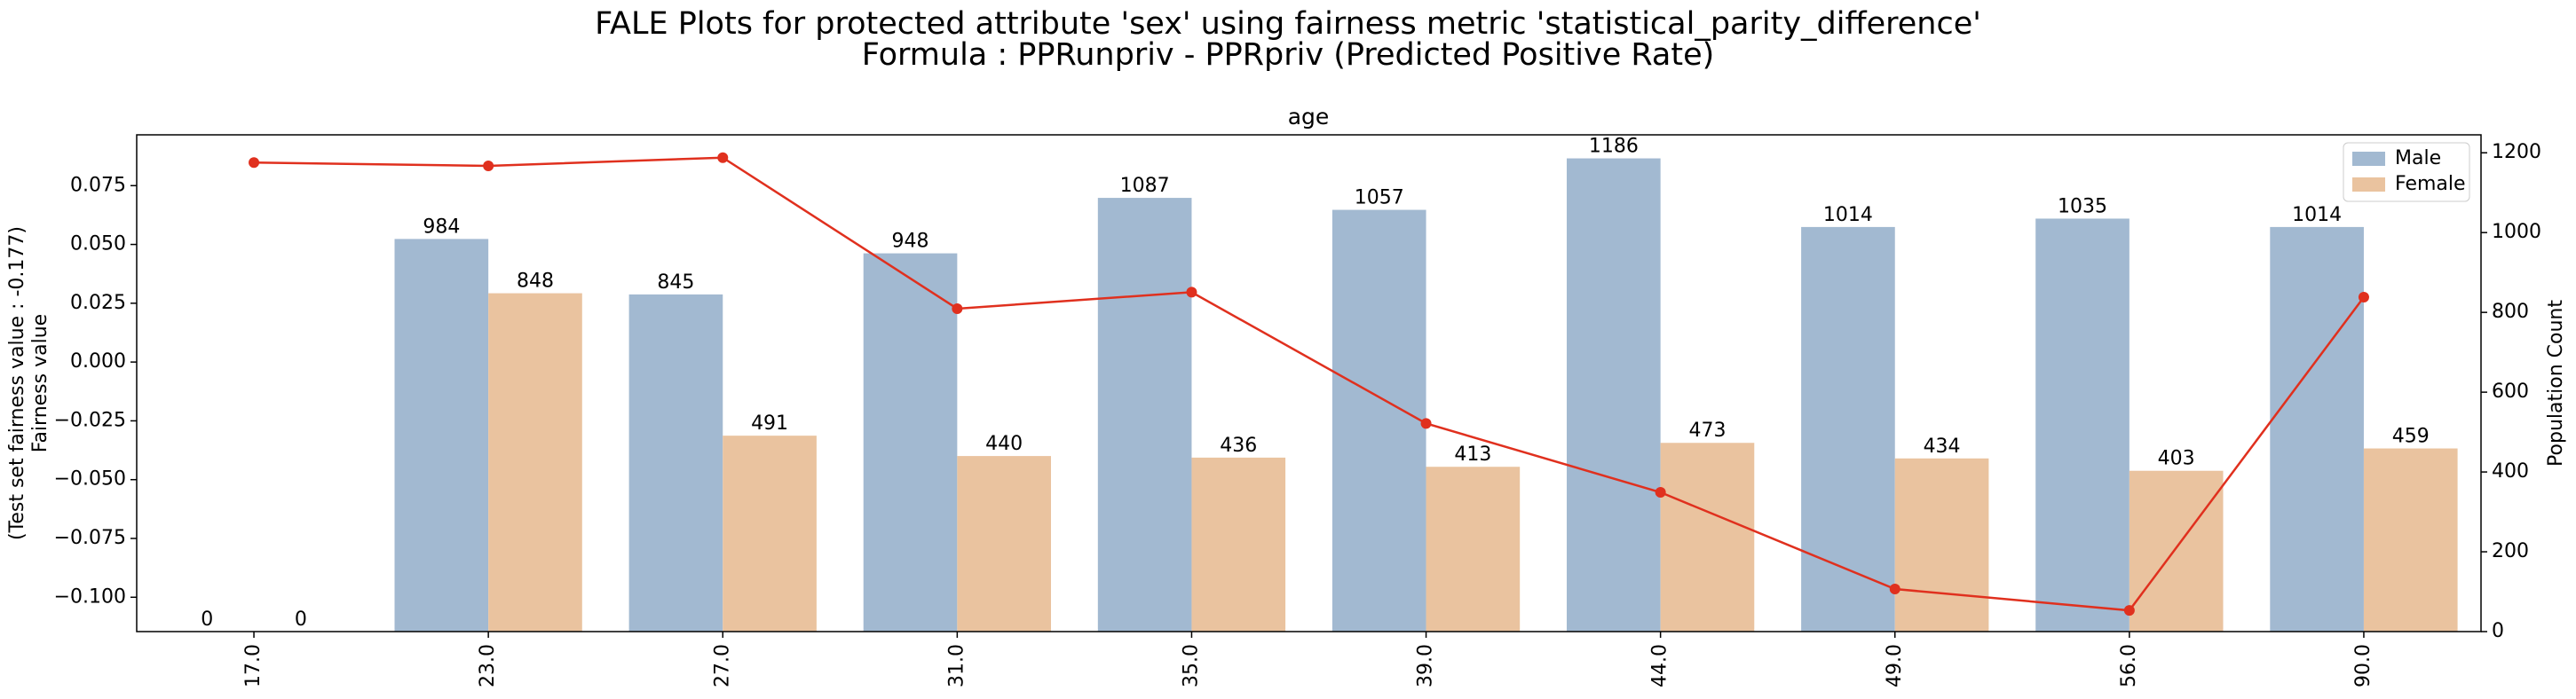  What do you see at coordinates (535, 282) in the screenshot?
I see `bar-value-label: 848` at bounding box center [535, 282].